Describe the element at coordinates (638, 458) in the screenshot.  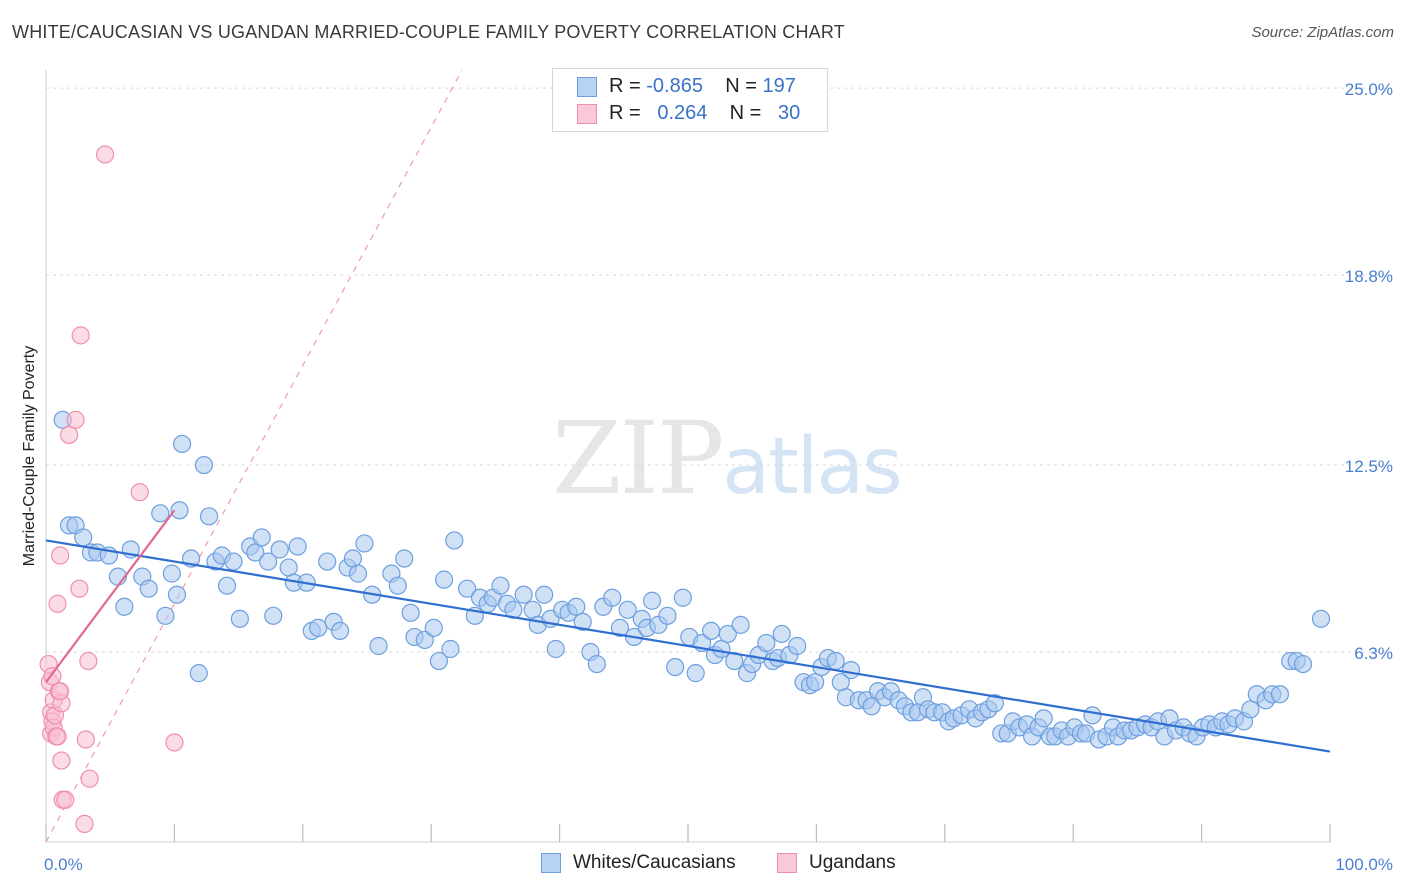
I see `watermark-zip: ZIP` at that location.